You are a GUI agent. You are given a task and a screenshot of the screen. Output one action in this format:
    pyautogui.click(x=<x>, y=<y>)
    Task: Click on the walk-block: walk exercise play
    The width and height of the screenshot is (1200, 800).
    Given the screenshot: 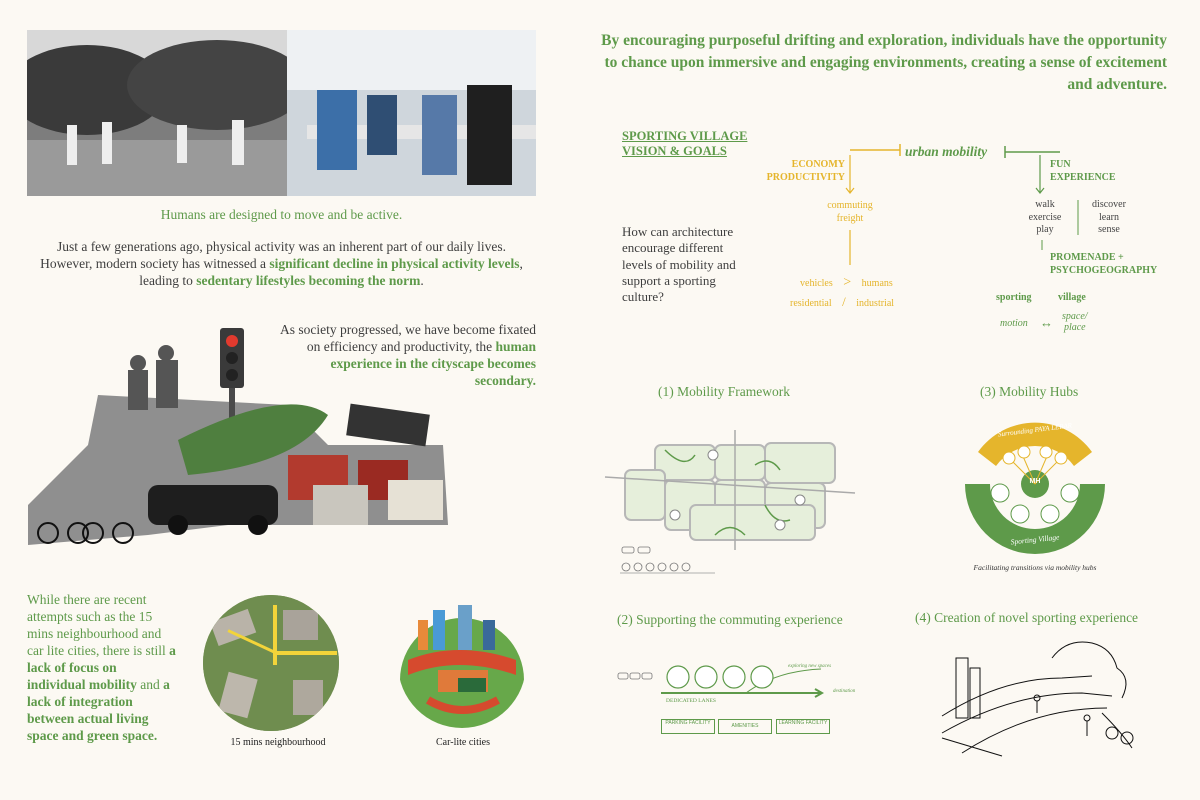 What is the action you would take?
    pyautogui.click(x=1045, y=218)
    